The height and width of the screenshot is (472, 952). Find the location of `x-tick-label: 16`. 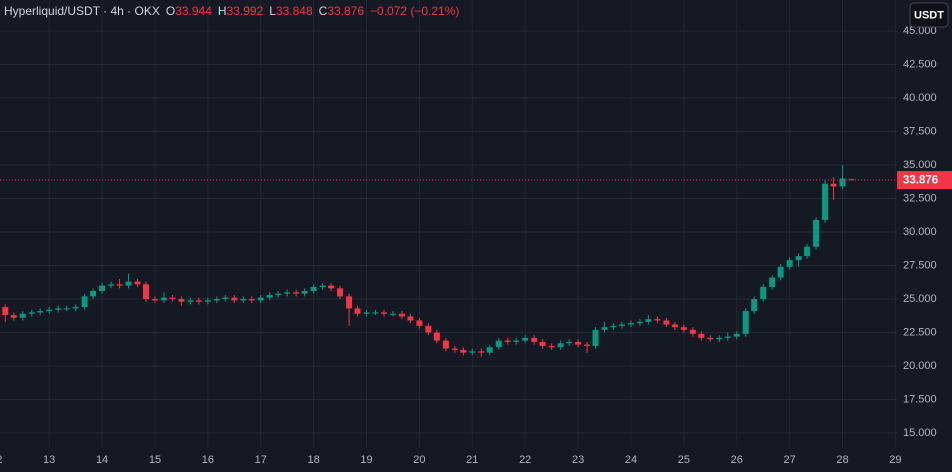

x-tick-label: 16 is located at coordinates (208, 460).